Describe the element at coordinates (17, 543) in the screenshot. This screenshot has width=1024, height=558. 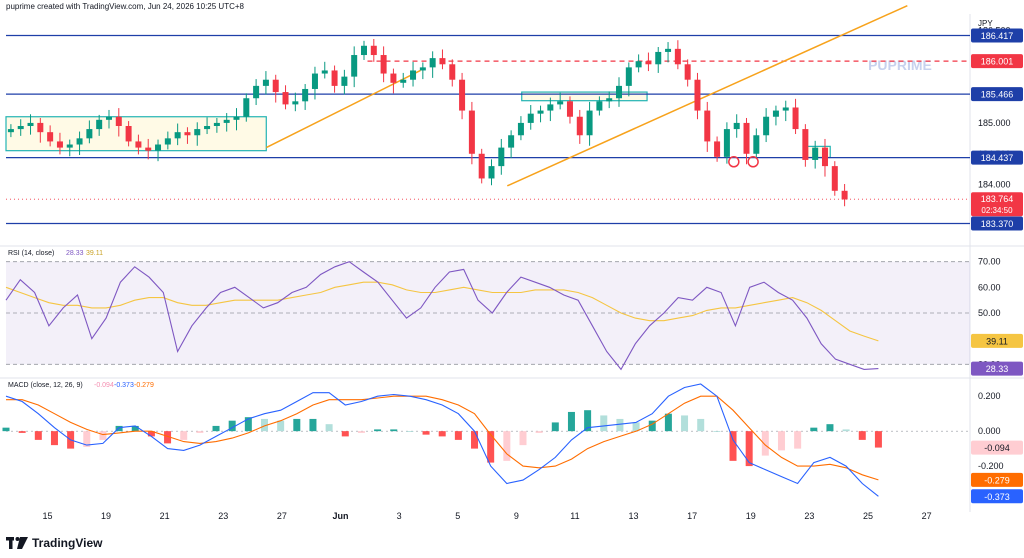
I see `tradingview-logo-icon` at that location.